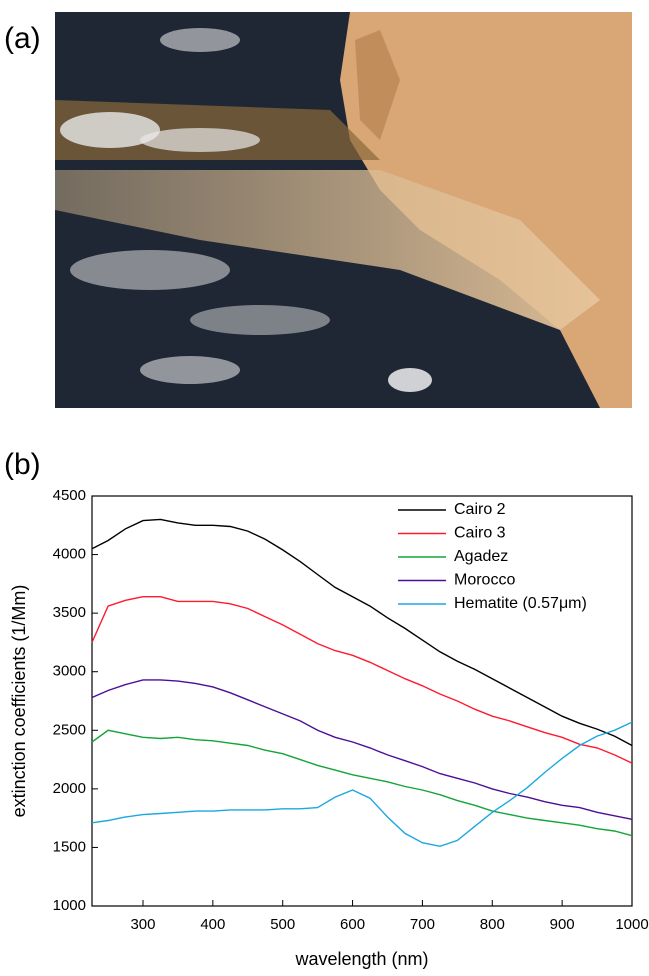 The width and height of the screenshot is (649, 976). I want to click on y-tick-label: 3000, so click(69, 671).